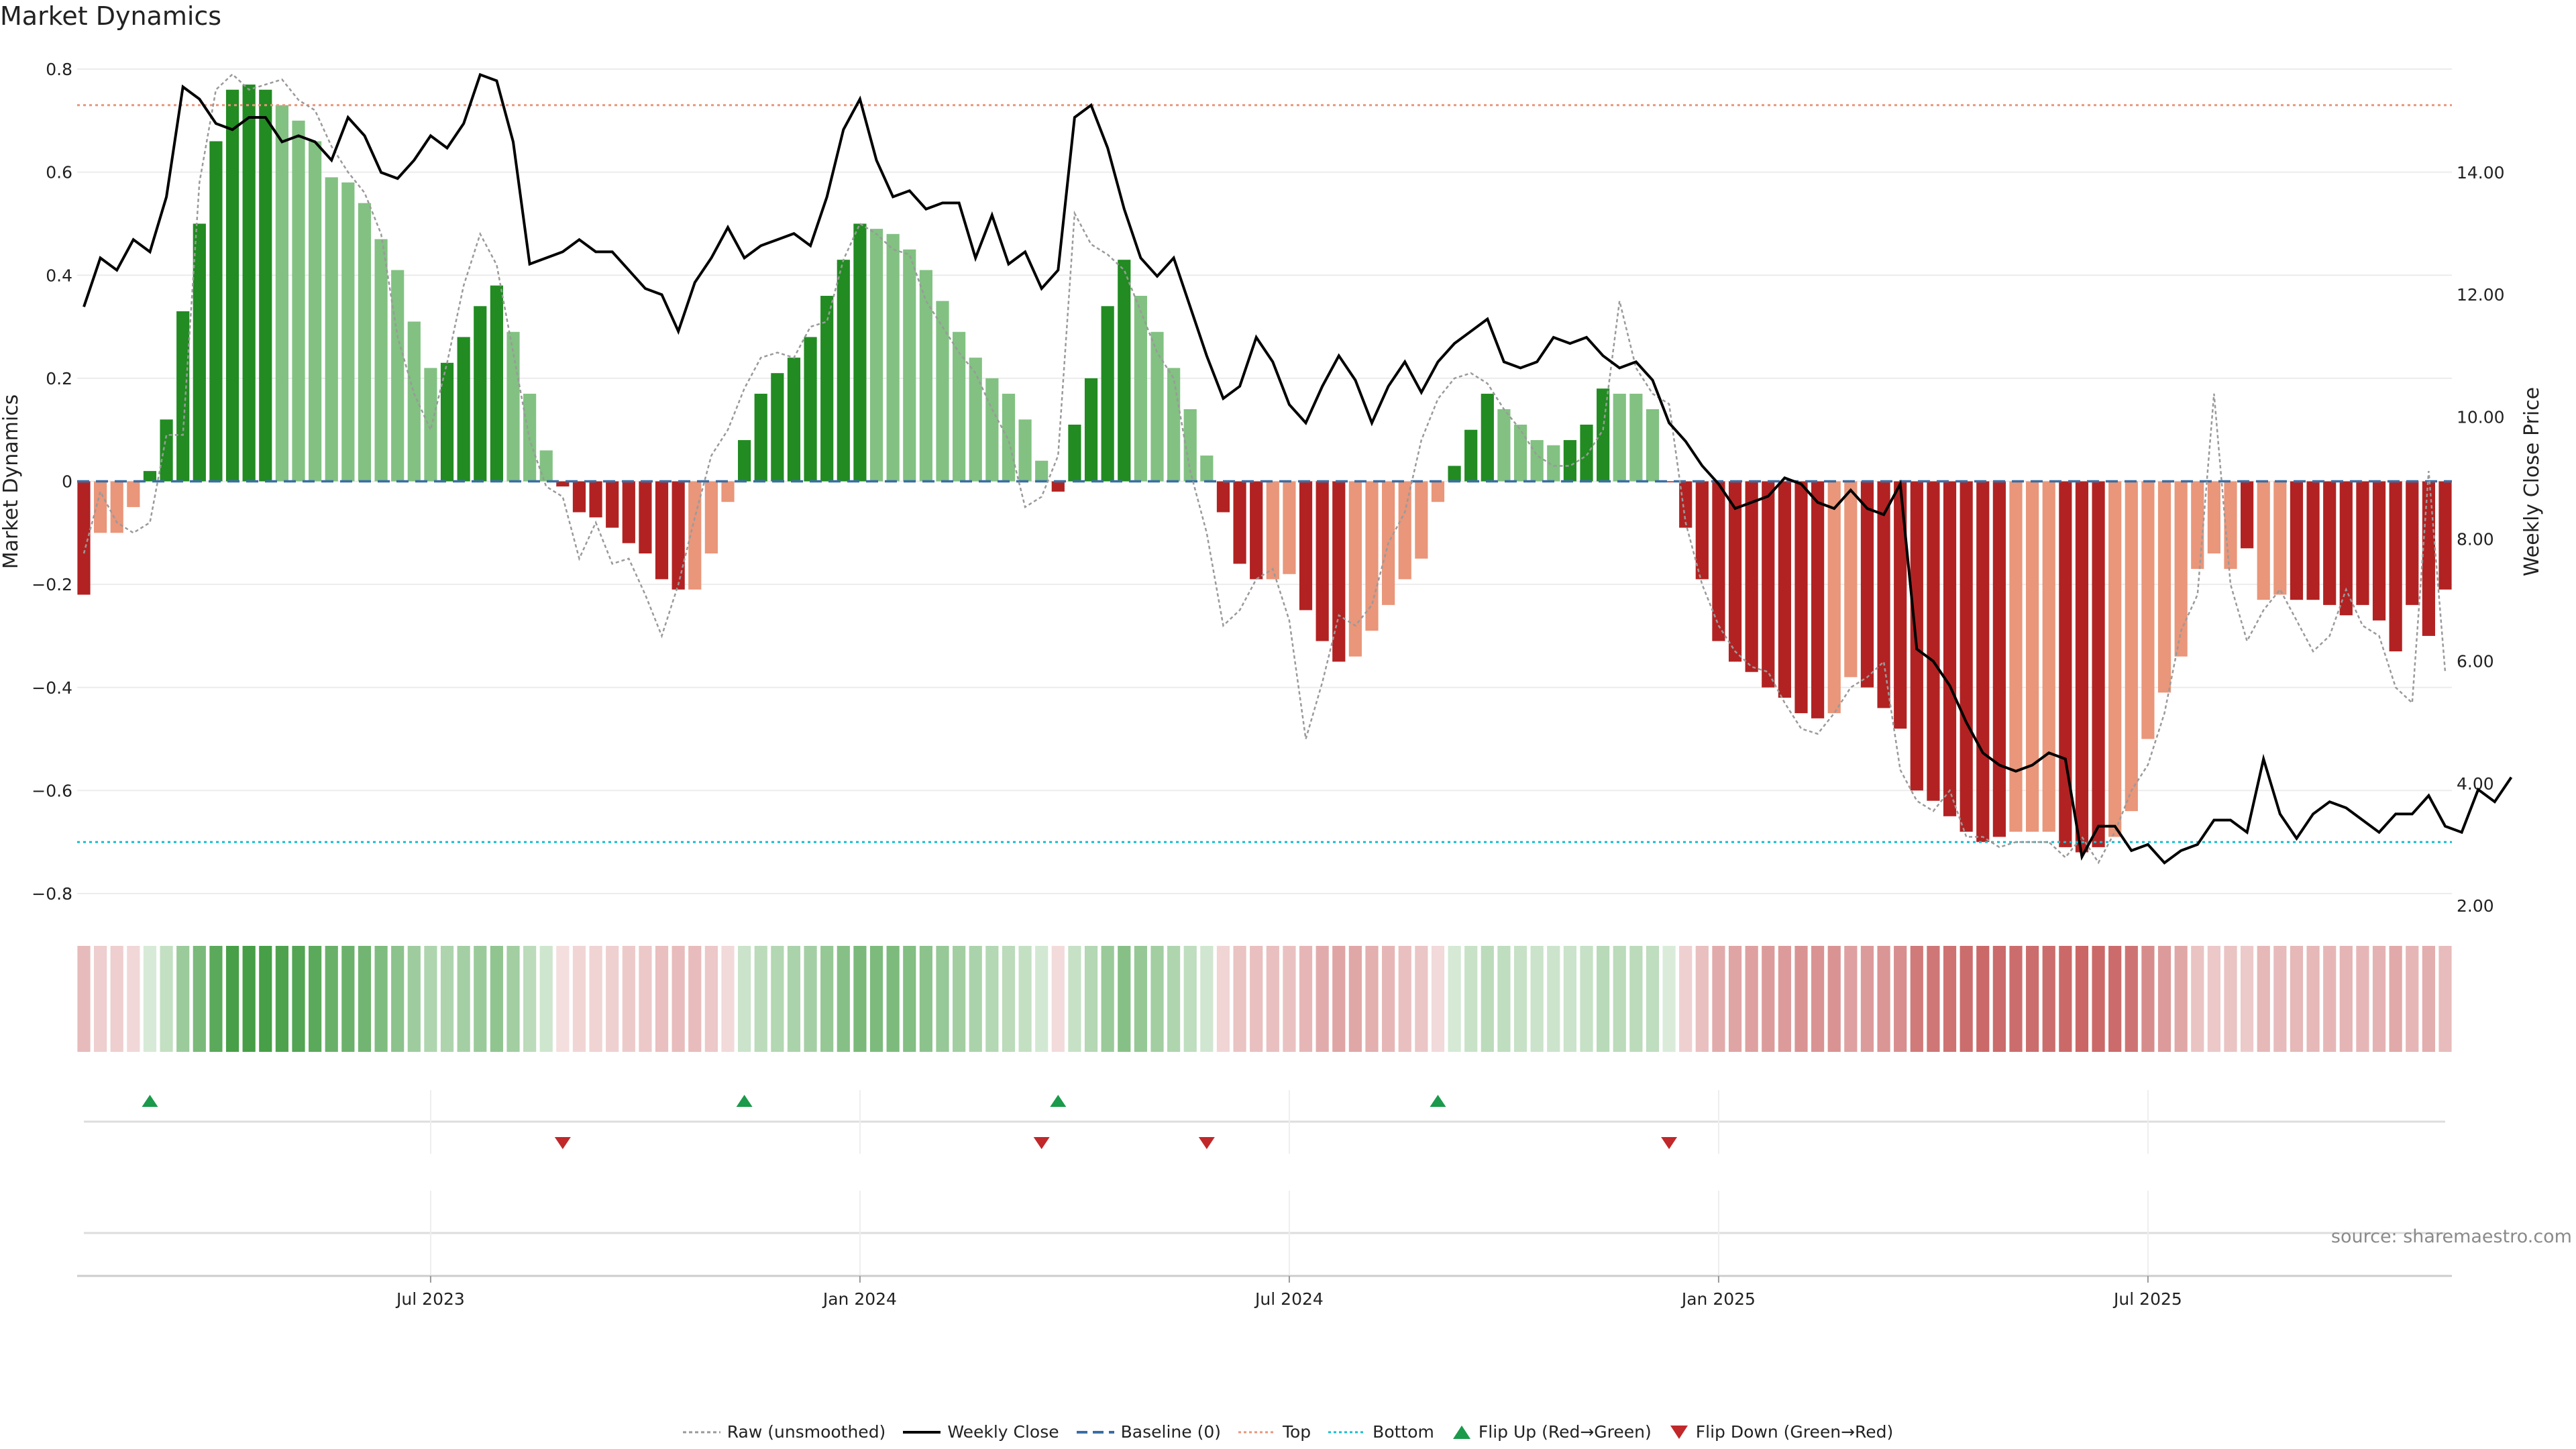 This screenshot has width=2576, height=1449. What do you see at coordinates (1296, 1432) in the screenshot?
I see `legend-top-label: Top` at bounding box center [1296, 1432].